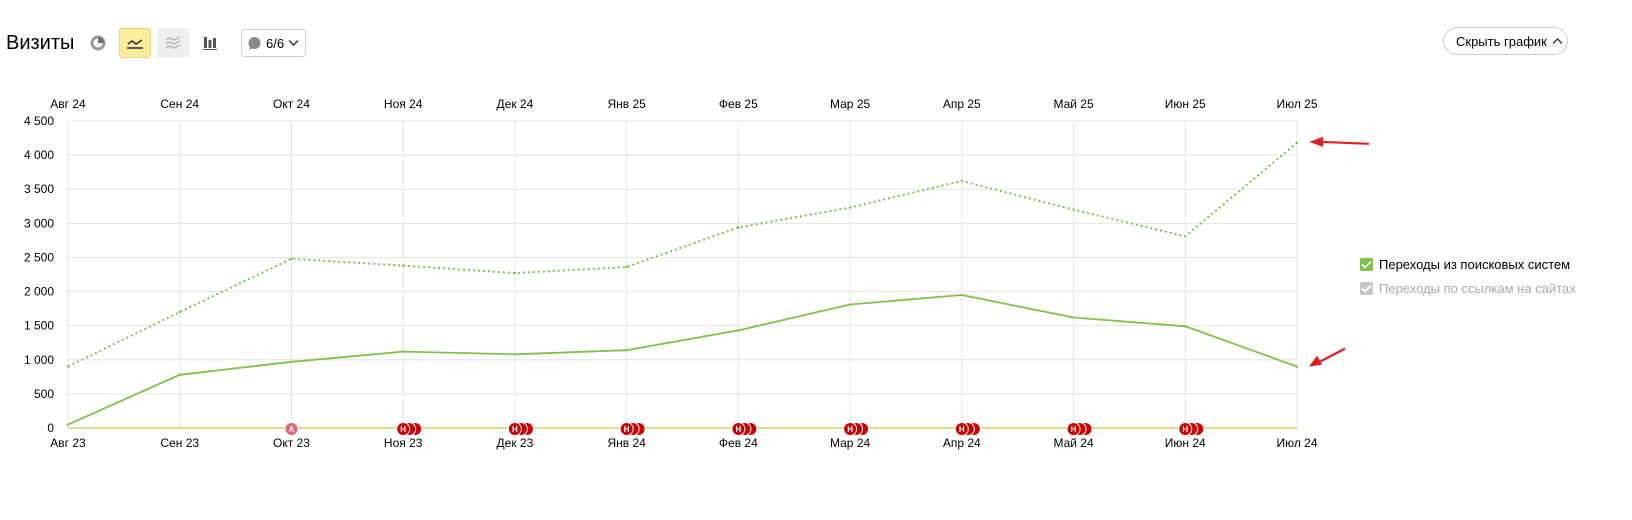 This screenshot has height=520, width=1632. I want to click on x-top-tick-label: Сен 24, so click(179, 104).